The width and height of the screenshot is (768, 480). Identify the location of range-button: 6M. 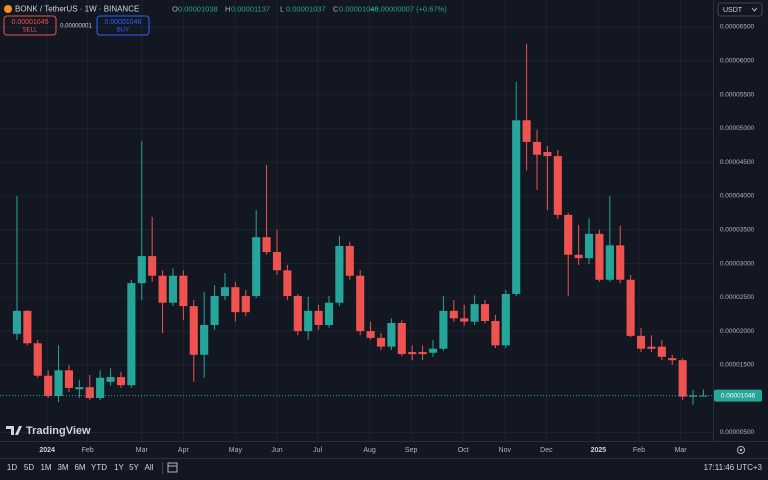
(79, 467).